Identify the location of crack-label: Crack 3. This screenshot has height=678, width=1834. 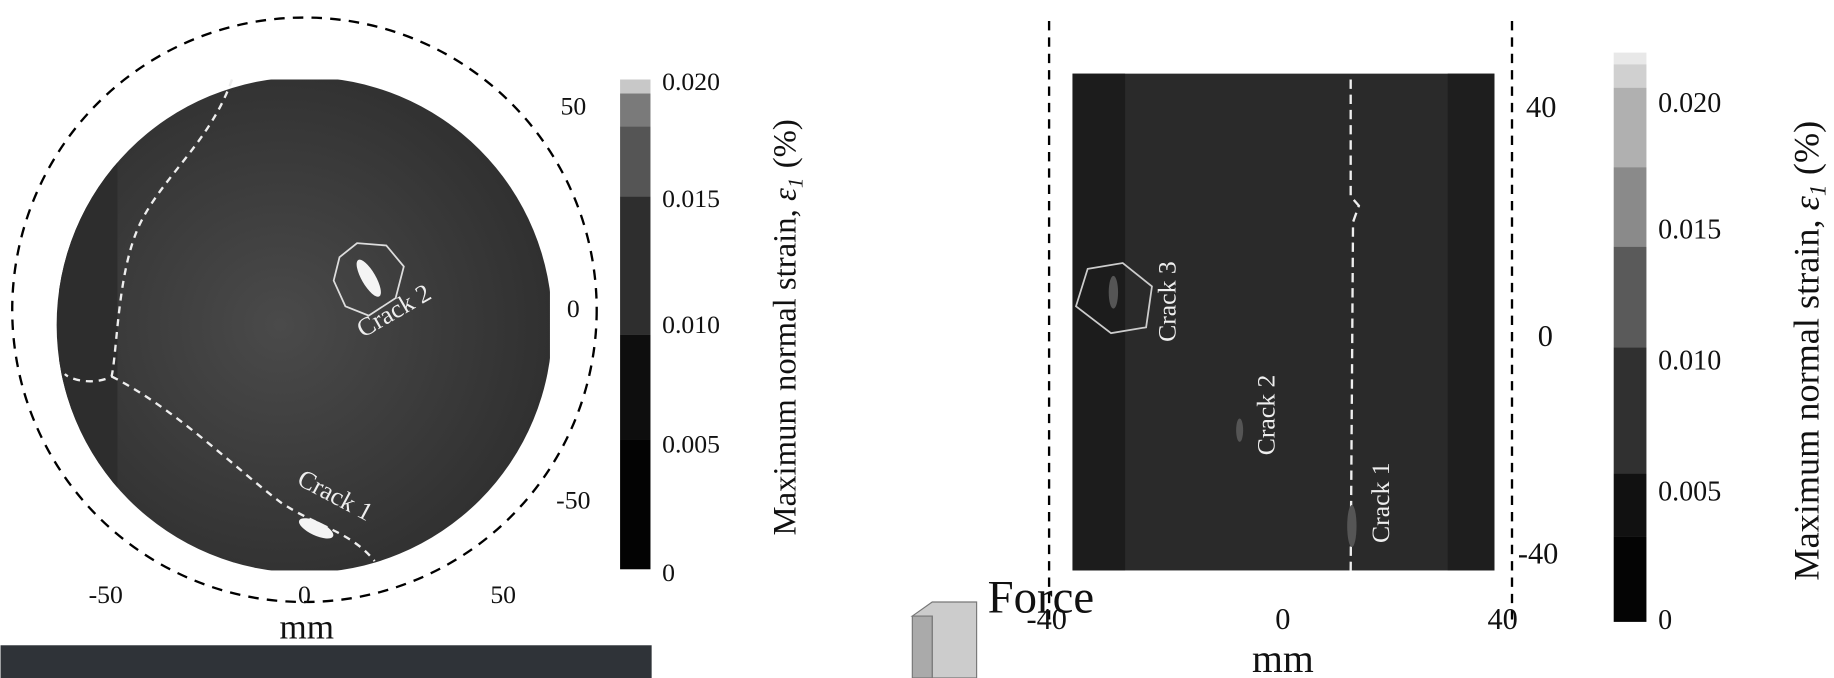
(1166, 301).